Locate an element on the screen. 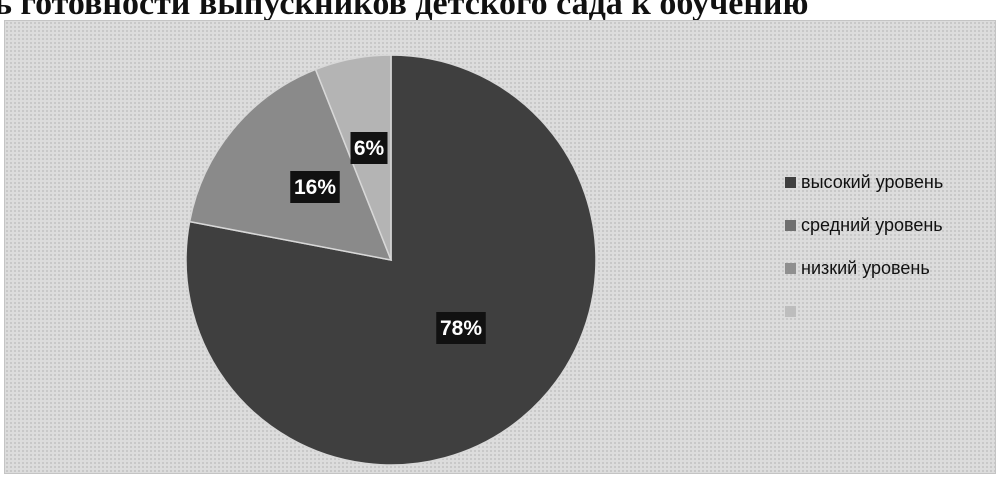 This screenshot has height=479, width=998. data-label-text-1: 78% is located at coordinates (461, 328).